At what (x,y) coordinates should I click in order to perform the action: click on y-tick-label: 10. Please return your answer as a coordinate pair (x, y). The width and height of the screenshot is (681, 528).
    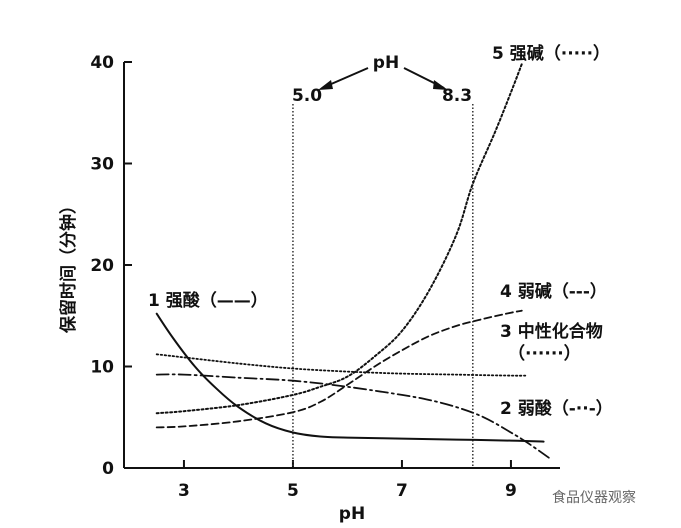
    Looking at the image, I should click on (102, 368).